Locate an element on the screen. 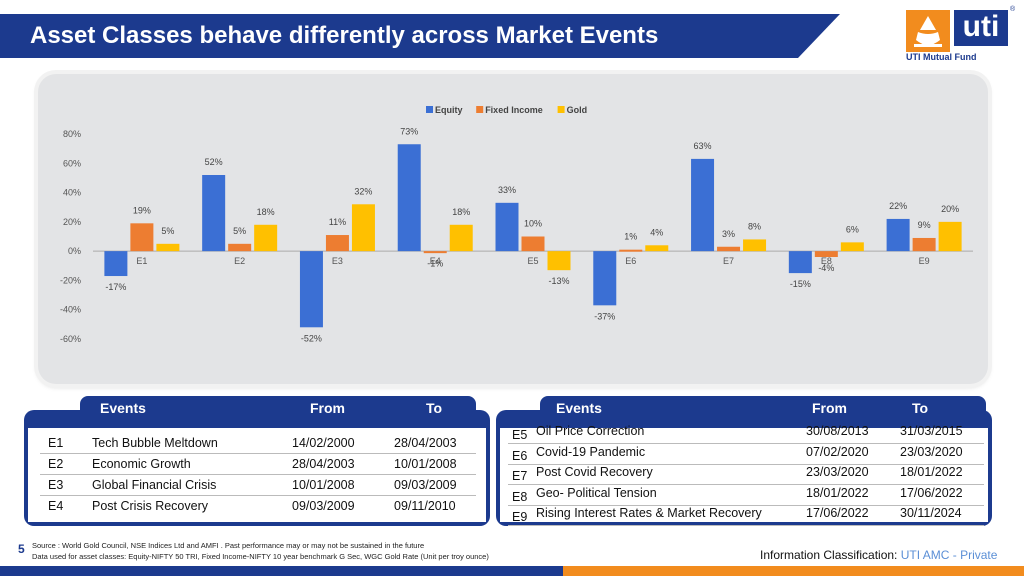  event-name: Post Covid Recovery is located at coordinates (594, 472).